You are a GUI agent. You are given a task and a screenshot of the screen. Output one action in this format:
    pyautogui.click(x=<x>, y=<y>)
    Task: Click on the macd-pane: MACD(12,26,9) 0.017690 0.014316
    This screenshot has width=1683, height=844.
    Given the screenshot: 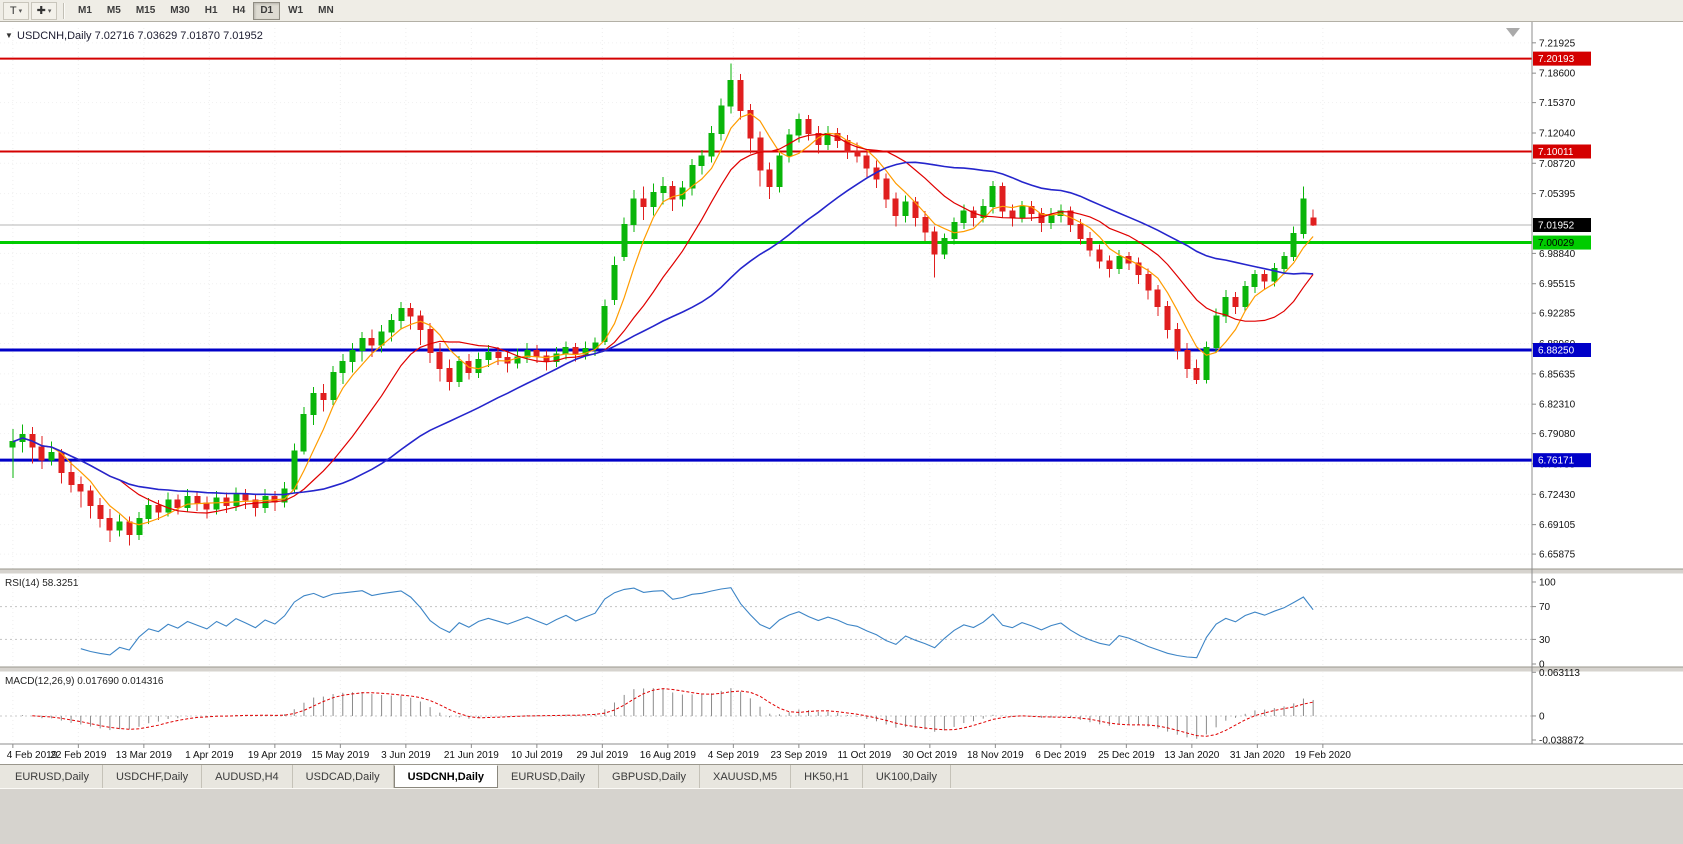 What is the action you would take?
    pyautogui.click(x=766, y=707)
    